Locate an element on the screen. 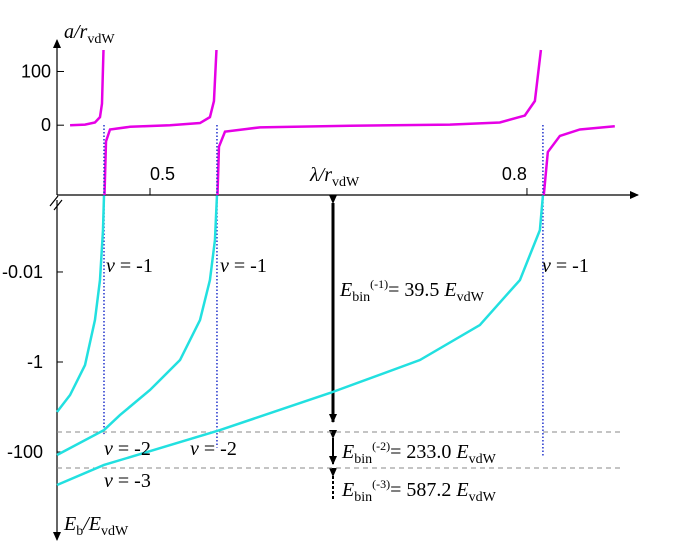  annotation: Ebin(-2)= 233.0 EvdW is located at coordinates (419, 453).